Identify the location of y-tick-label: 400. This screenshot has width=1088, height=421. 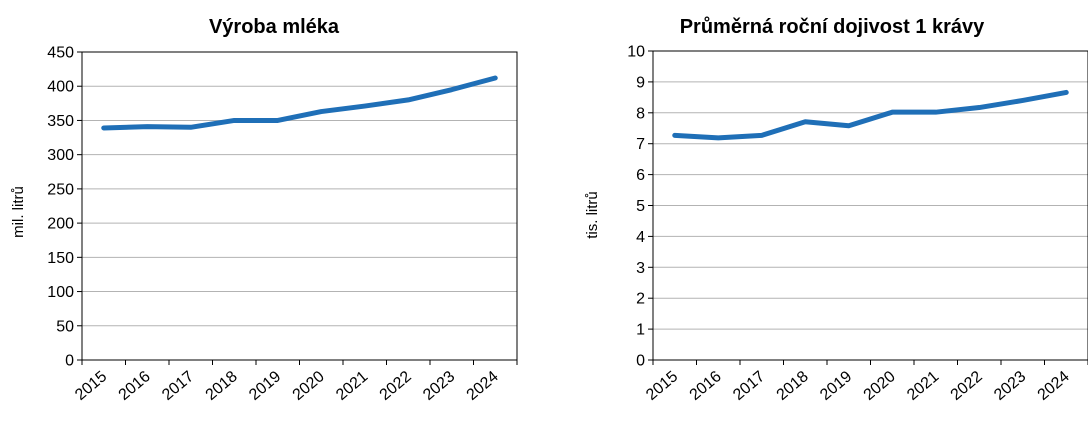
(60, 87).